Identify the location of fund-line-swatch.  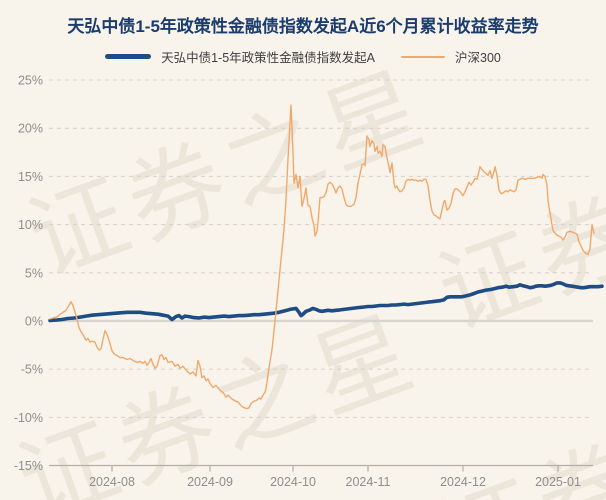
(128, 56).